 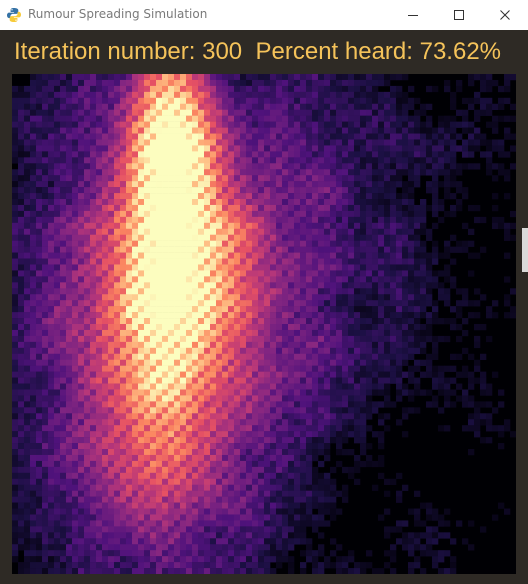 I want to click on close-button, so click(x=505, y=15).